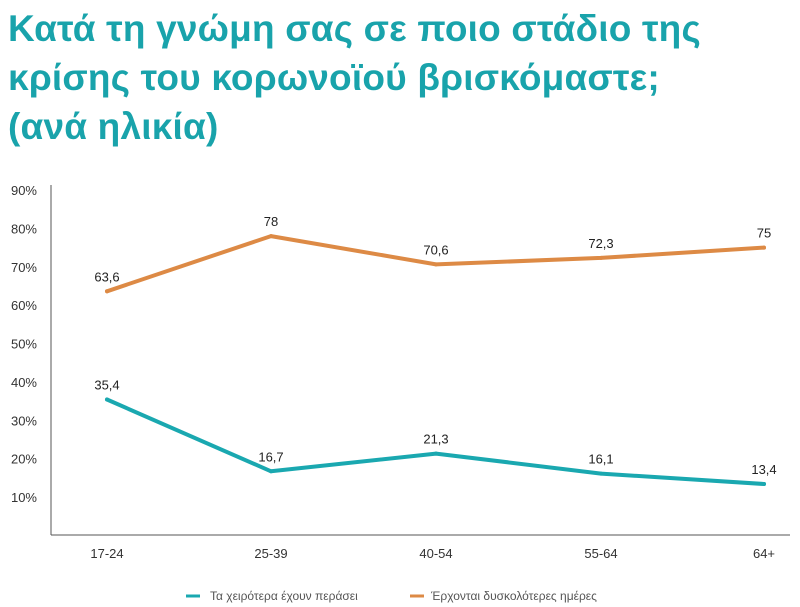  I want to click on y-axis-ticks: 10% 20% 30% 40% 50% 60% 70% 80% 90%, so click(24, 344).